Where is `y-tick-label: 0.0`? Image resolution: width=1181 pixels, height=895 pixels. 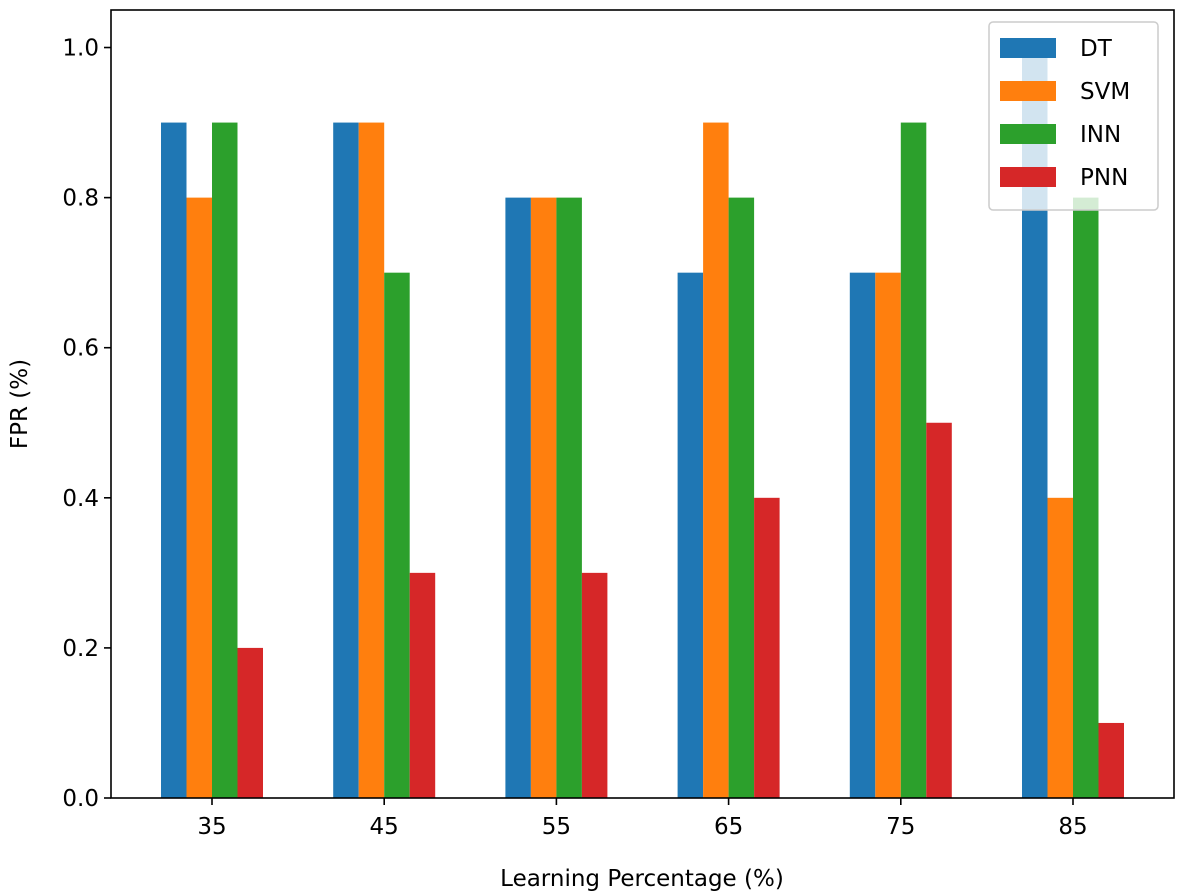 y-tick-label: 0.0 is located at coordinates (80, 799).